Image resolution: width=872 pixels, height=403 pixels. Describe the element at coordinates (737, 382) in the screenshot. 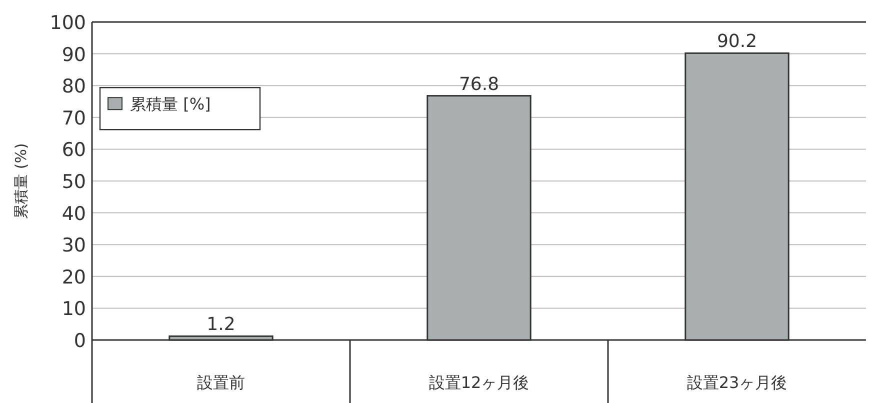

I see `x-tick-label: 設置23ヶ月後` at that location.